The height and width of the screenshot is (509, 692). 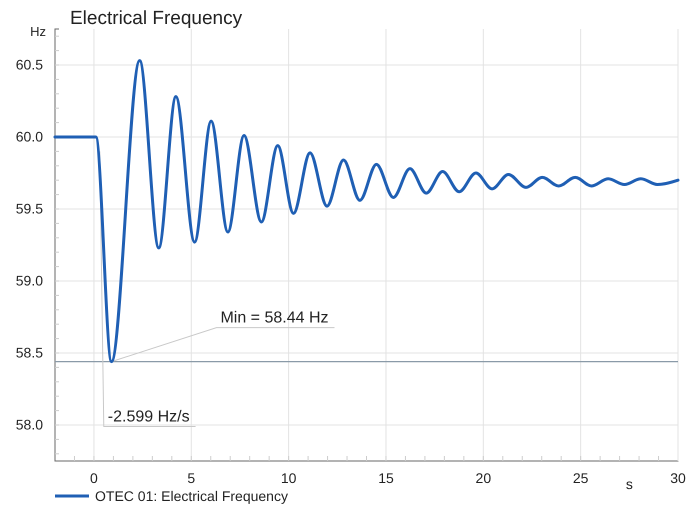 I want to click on x-tick-label: 25, so click(x=580, y=478).